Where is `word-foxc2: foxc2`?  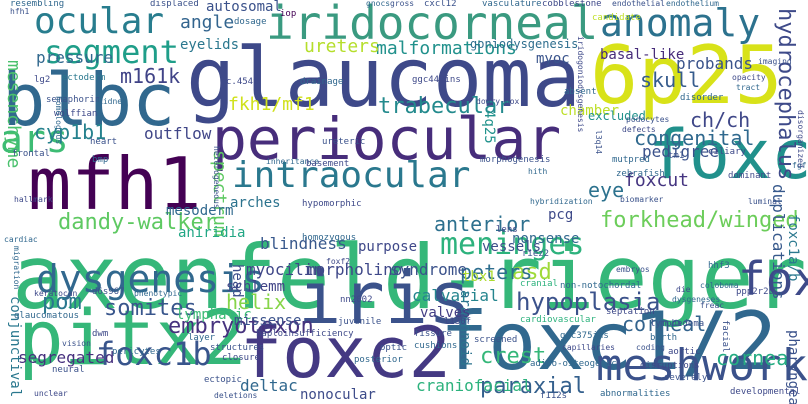
word-foxc2: foxc2 is located at coordinates (345, 353).